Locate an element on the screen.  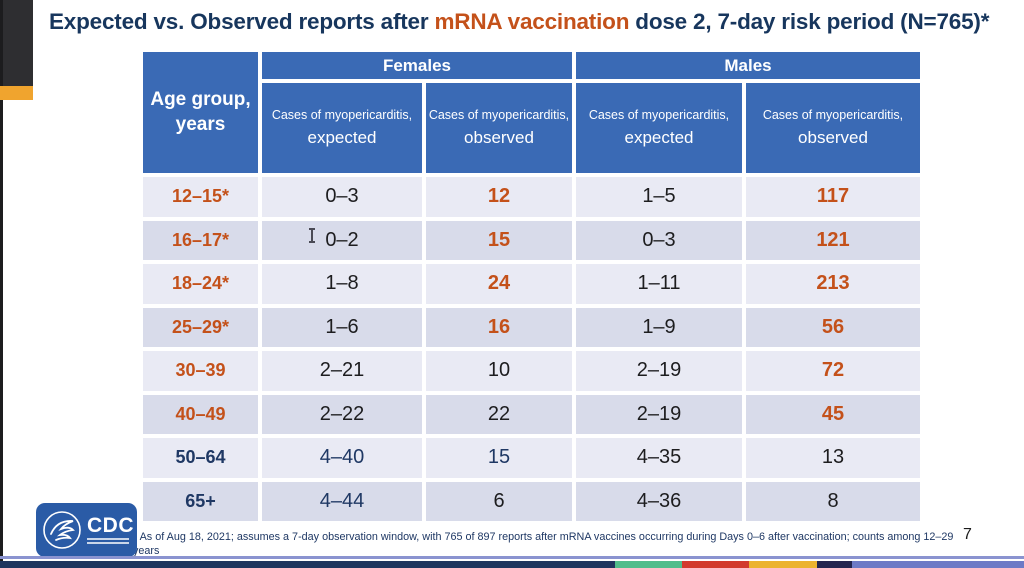
age-group-cell: 12–15* is located at coordinates (200, 197).